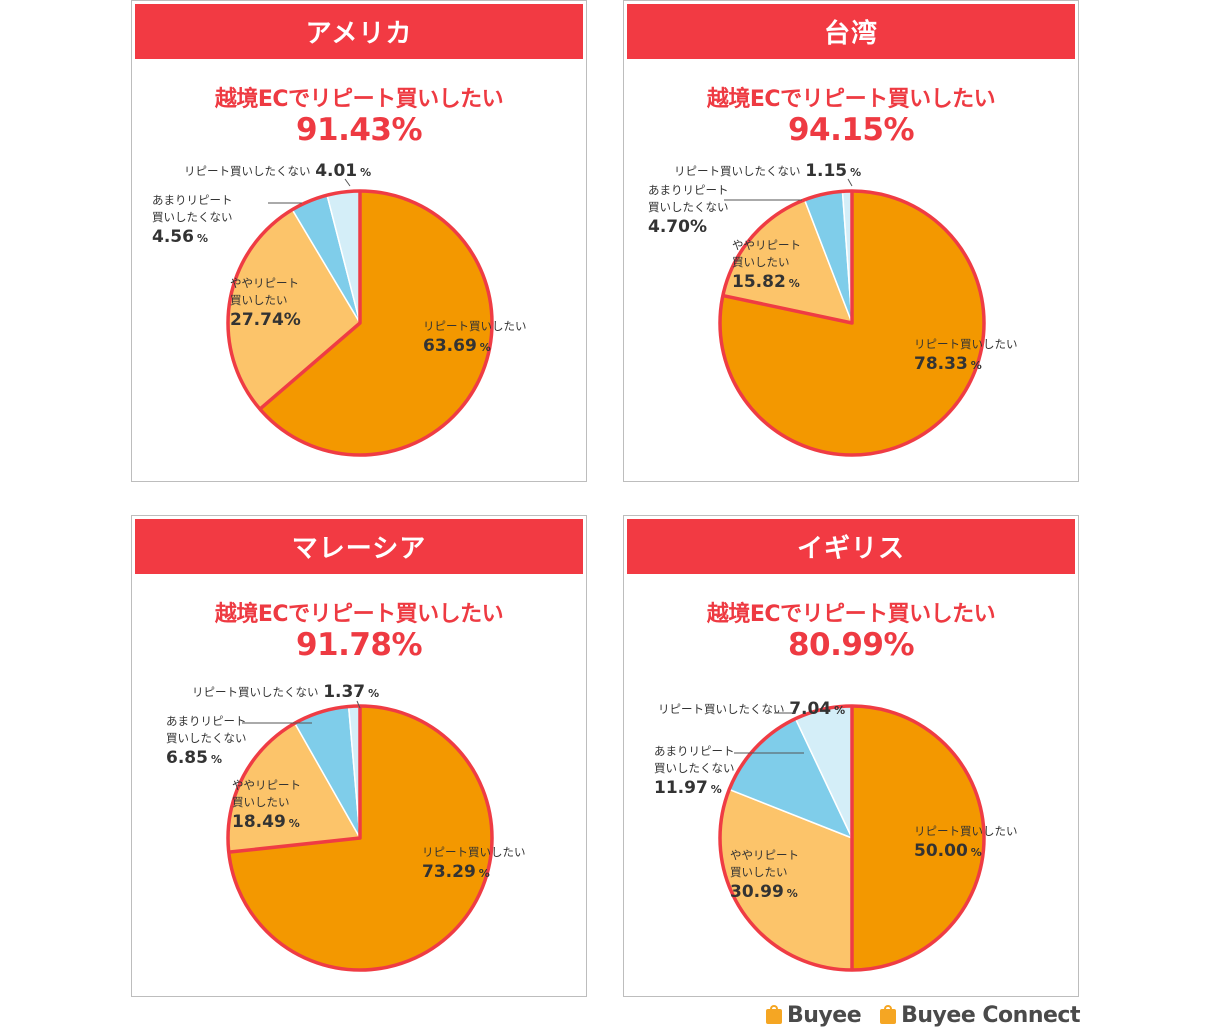  Describe the element at coordinates (764, 892) in the screenshot. I see `data-label-value: 30.99%` at that location.